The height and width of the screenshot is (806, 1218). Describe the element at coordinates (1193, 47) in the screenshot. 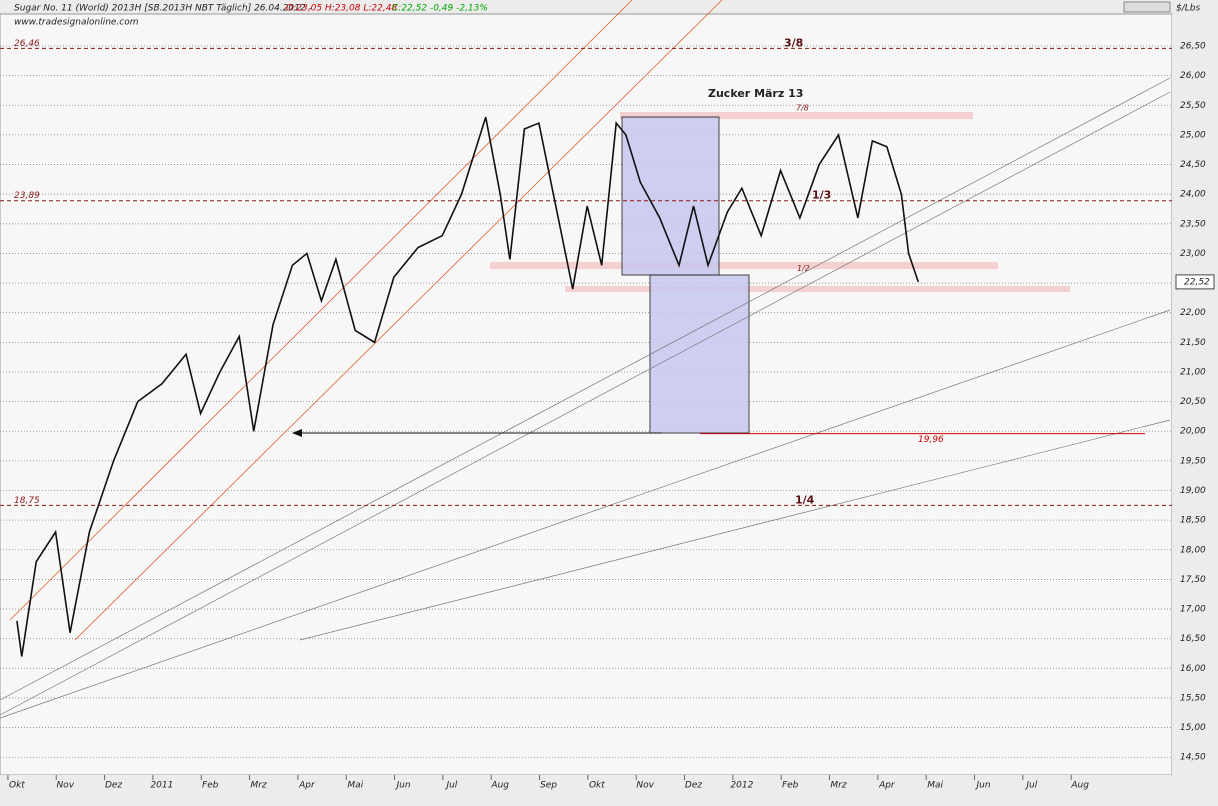

I see `y-tick-label: 26,50` at that location.